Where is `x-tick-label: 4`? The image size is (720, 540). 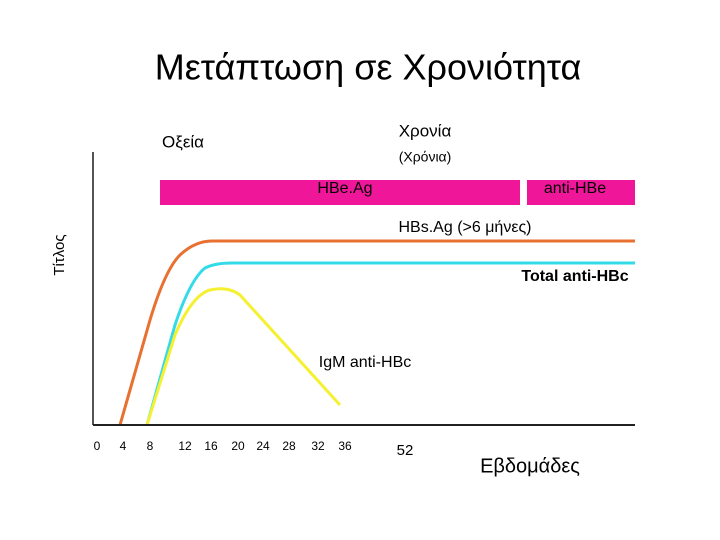 x-tick-label: 4 is located at coordinates (123, 446).